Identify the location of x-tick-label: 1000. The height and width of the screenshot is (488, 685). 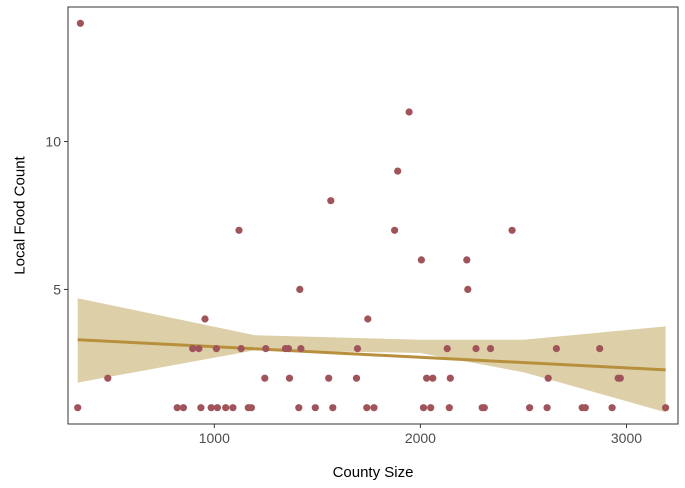
(214, 438).